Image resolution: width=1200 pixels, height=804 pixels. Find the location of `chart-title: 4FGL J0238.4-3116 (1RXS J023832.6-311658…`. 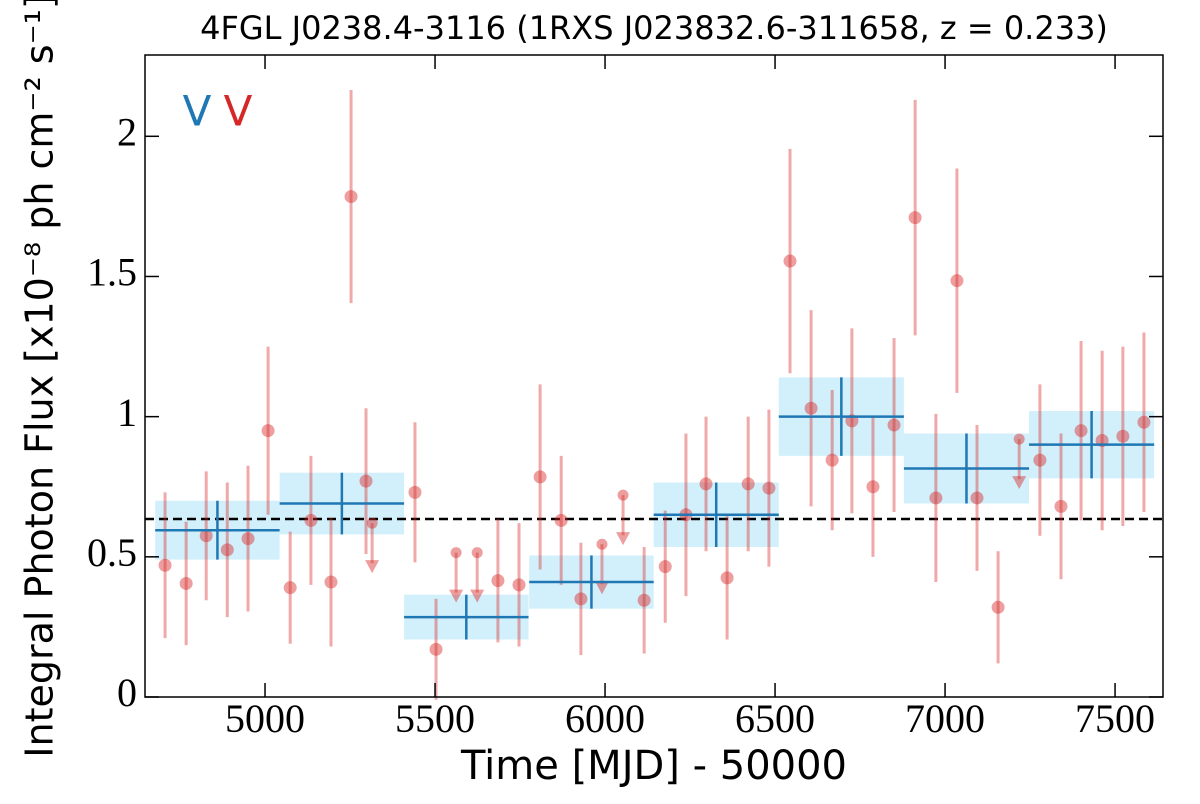

chart-title: 4FGL J0238.4-3116 (1RXS J023832.6-311658… is located at coordinates (654, 28).